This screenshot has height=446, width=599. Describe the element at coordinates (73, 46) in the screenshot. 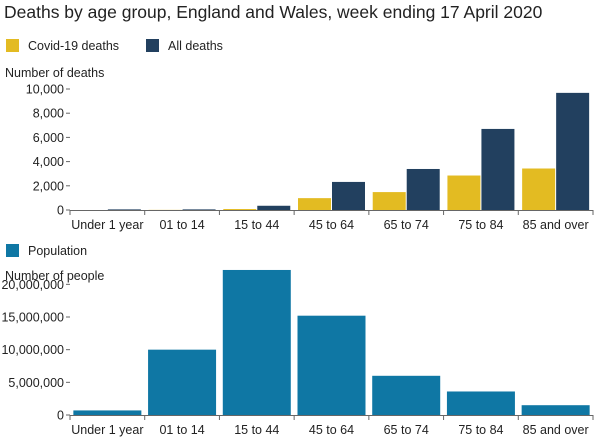

I see `legend-label: Covid-19 deaths` at that location.